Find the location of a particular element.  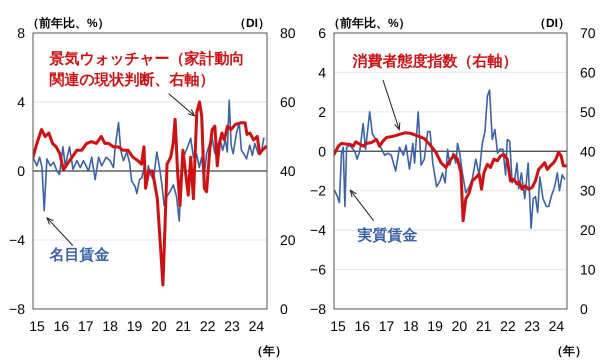

y2-tick-label: 50 is located at coordinates (588, 112).